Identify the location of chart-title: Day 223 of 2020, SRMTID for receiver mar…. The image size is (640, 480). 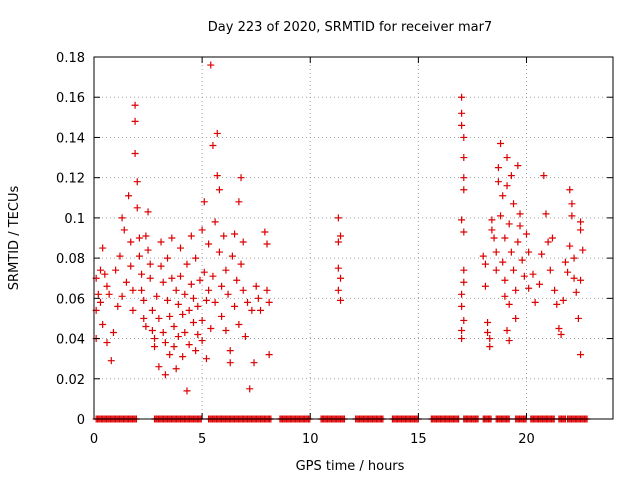
(350, 27).